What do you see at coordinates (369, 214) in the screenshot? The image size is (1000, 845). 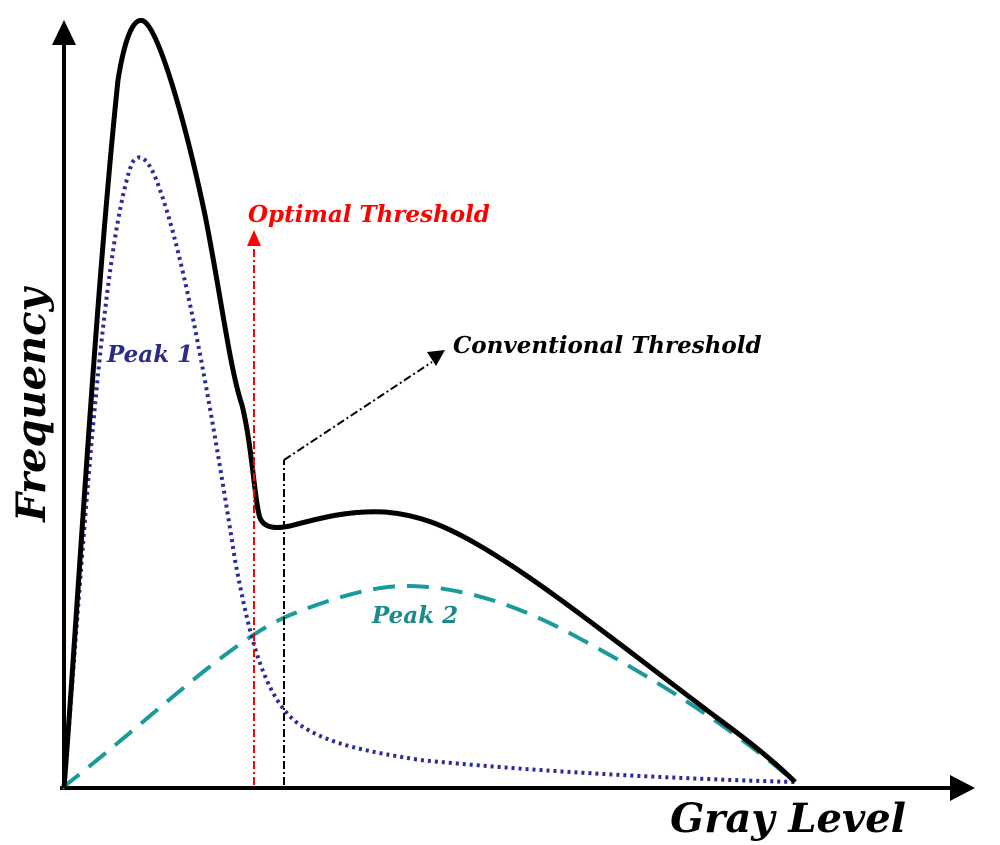 I see `optimal-threshold-label: Optimal Threshold` at bounding box center [369, 214].